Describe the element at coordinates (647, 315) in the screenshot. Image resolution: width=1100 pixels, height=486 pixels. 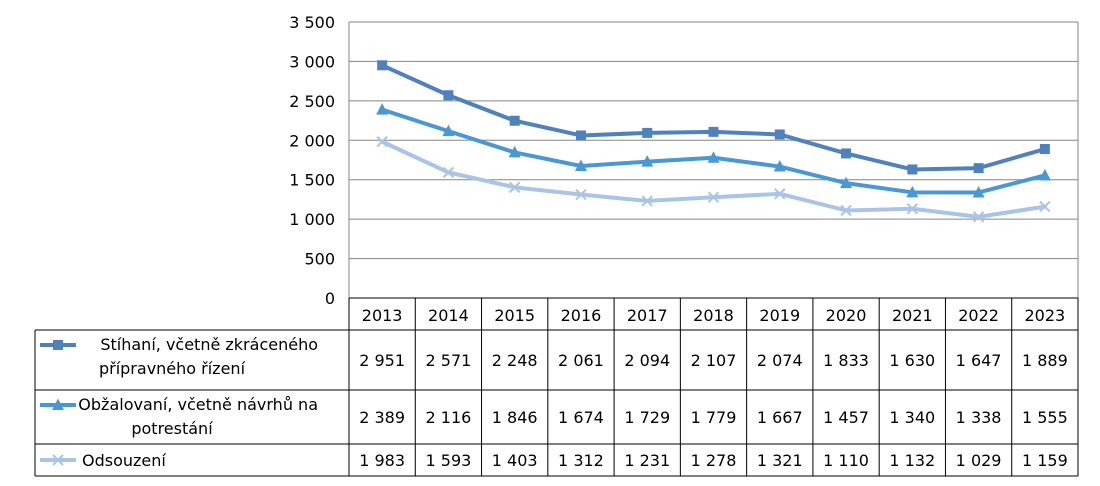
I see `x-category-label: 2017` at that location.